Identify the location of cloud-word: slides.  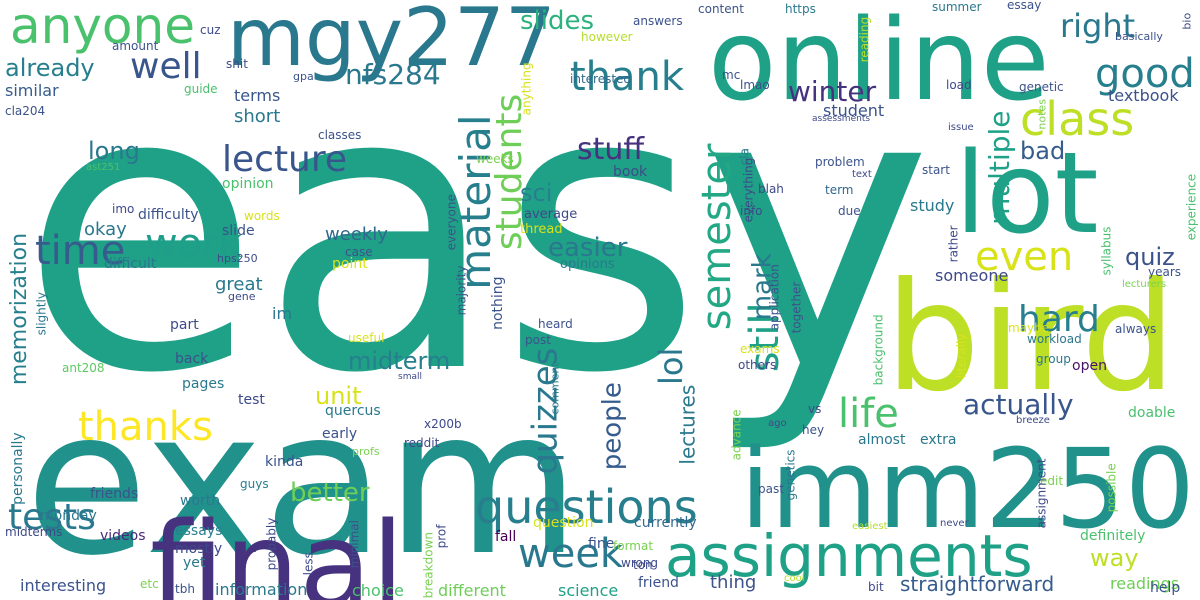
(557, 20).